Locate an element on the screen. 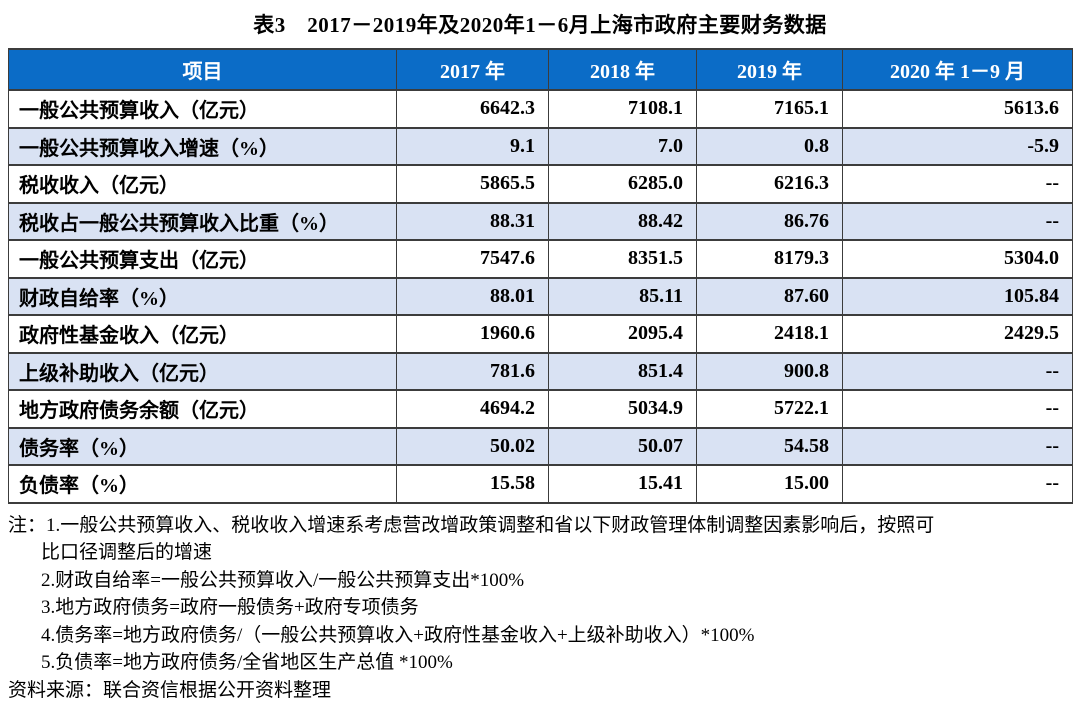 This screenshot has width=1080, height=716. cell-value: 1960.6 is located at coordinates (472, 334).